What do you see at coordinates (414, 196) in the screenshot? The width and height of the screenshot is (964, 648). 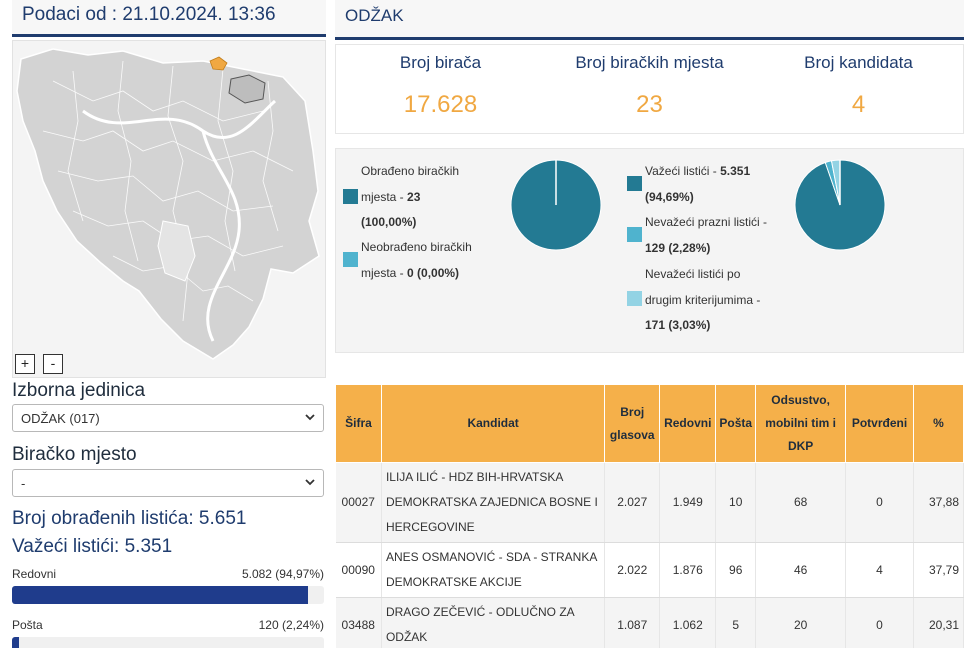 I see `legend-processed-value: 23` at bounding box center [414, 196].